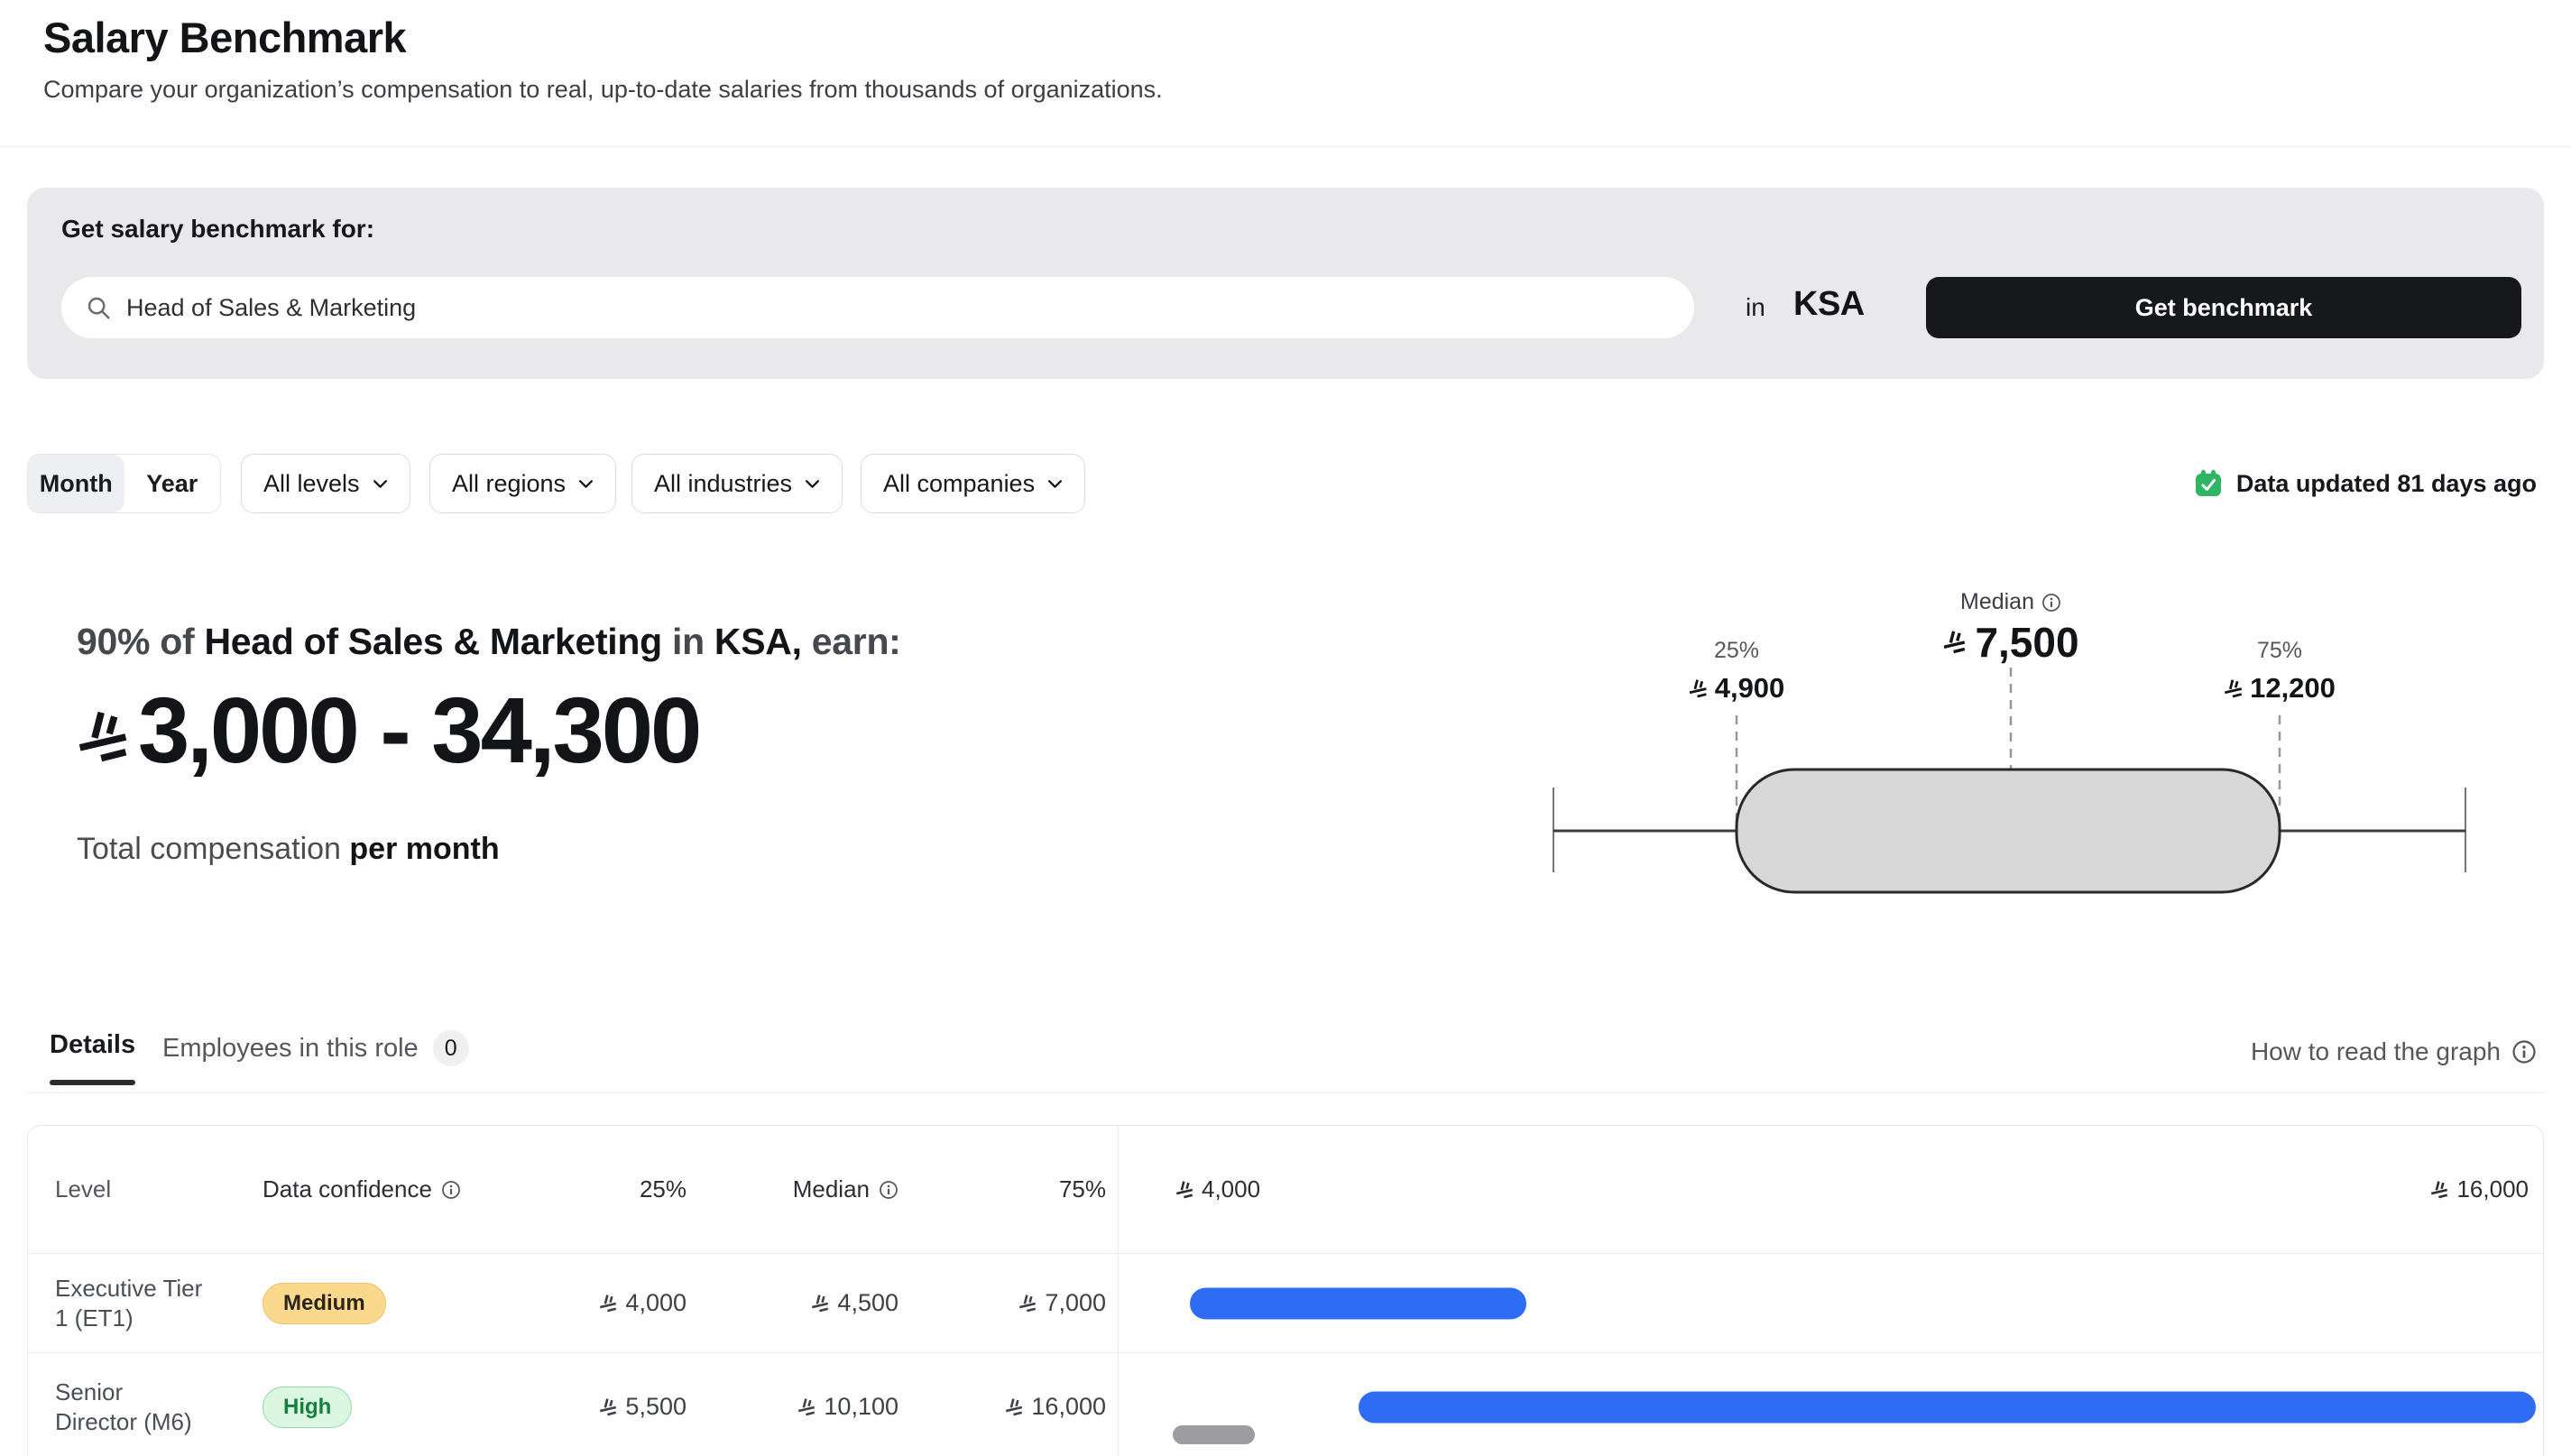 This screenshot has width=2571, height=1456. Describe the element at coordinates (2293, 688) in the screenshot. I see `p75-value-text: 12,200` at that location.